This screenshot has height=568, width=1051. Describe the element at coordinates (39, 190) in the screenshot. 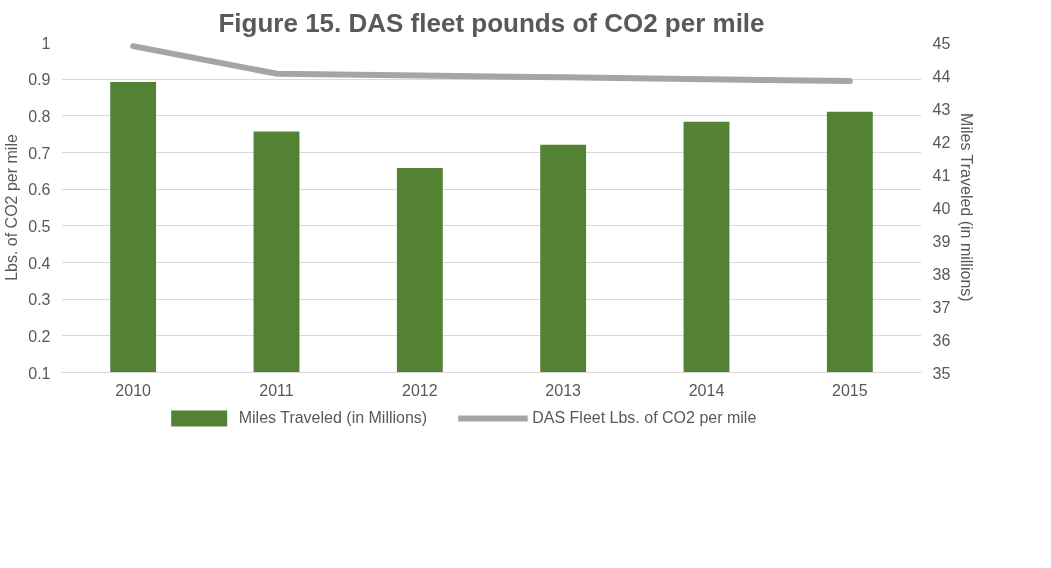

I see `y-tick-label: 0.6` at that location.